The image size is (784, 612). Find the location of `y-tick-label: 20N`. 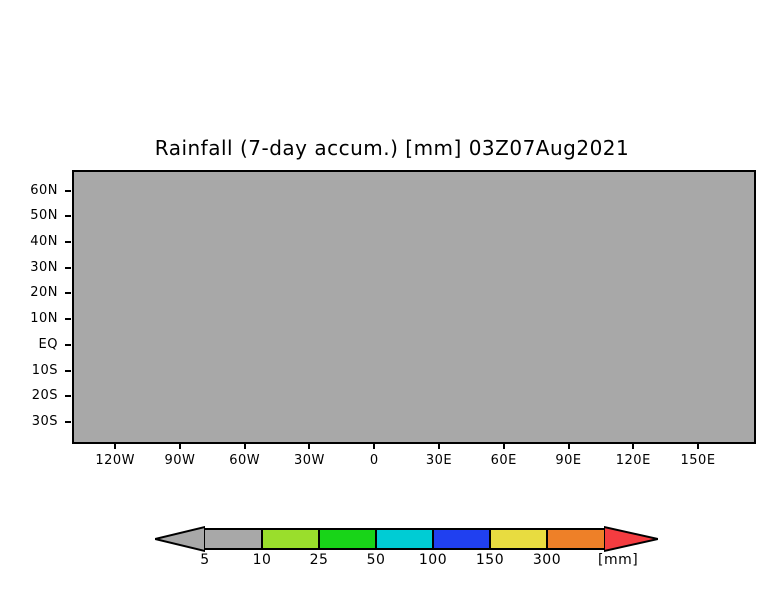

y-tick-label: 20N is located at coordinates (44, 293).